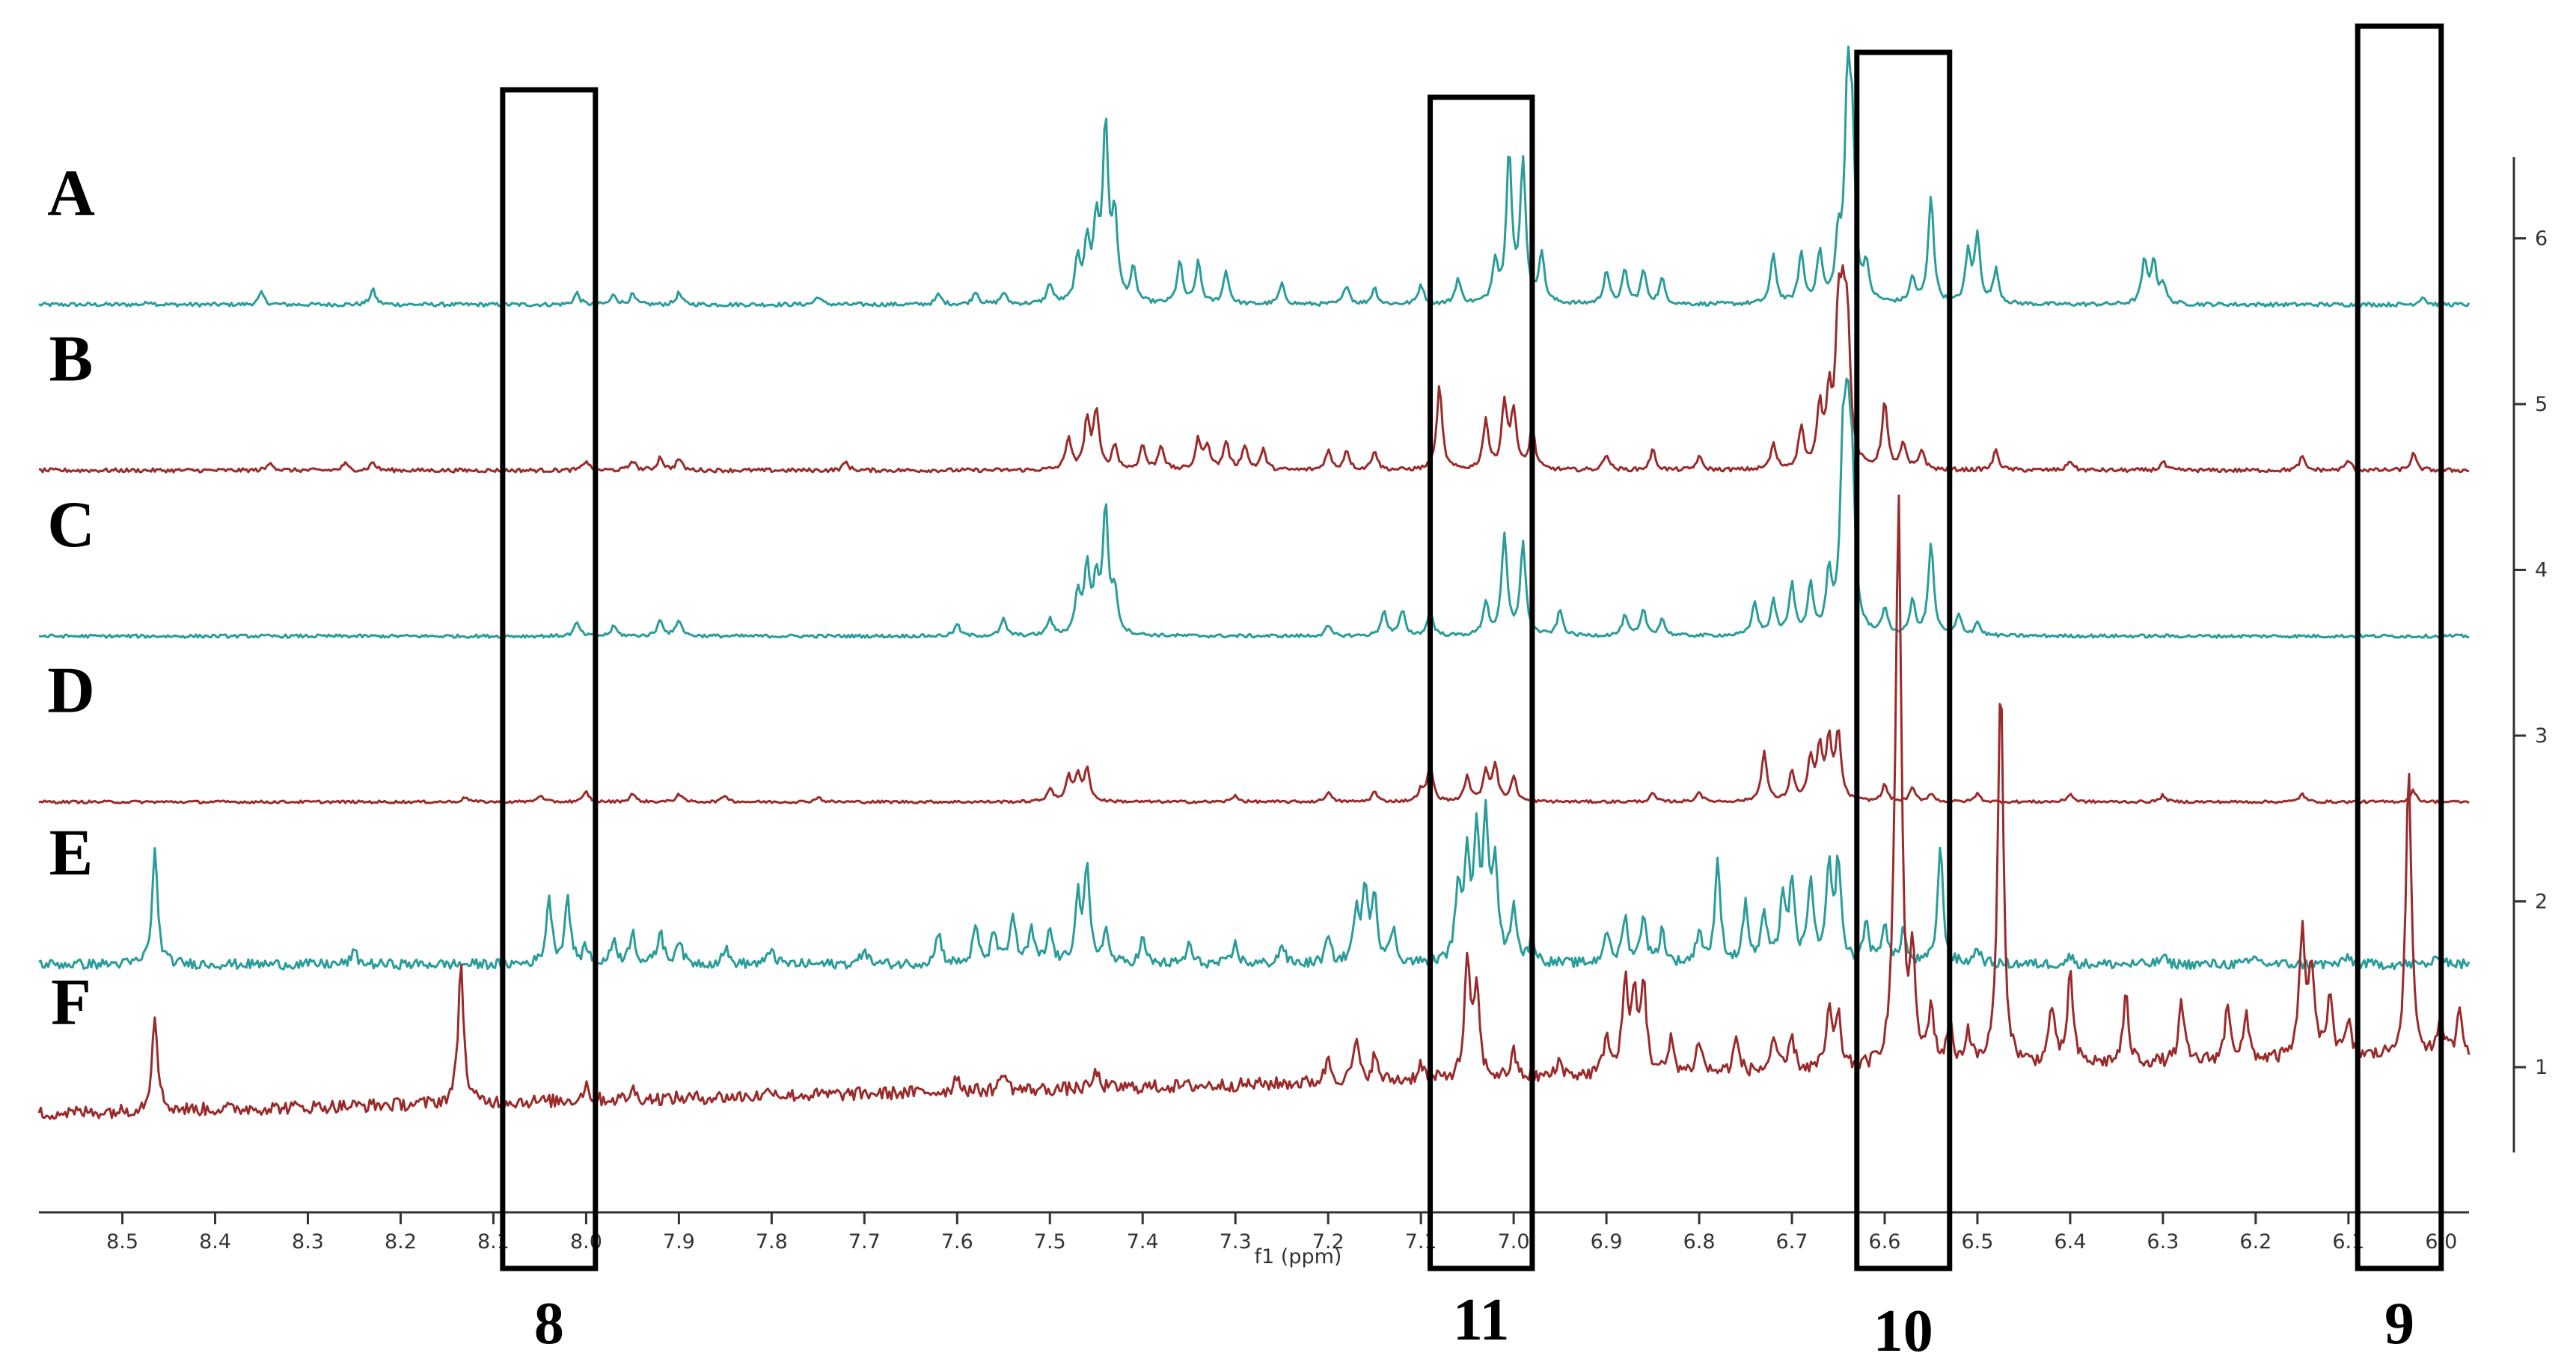  Describe the element at coordinates (71, 1002) in the screenshot. I see `sample-label-f: F` at that location.